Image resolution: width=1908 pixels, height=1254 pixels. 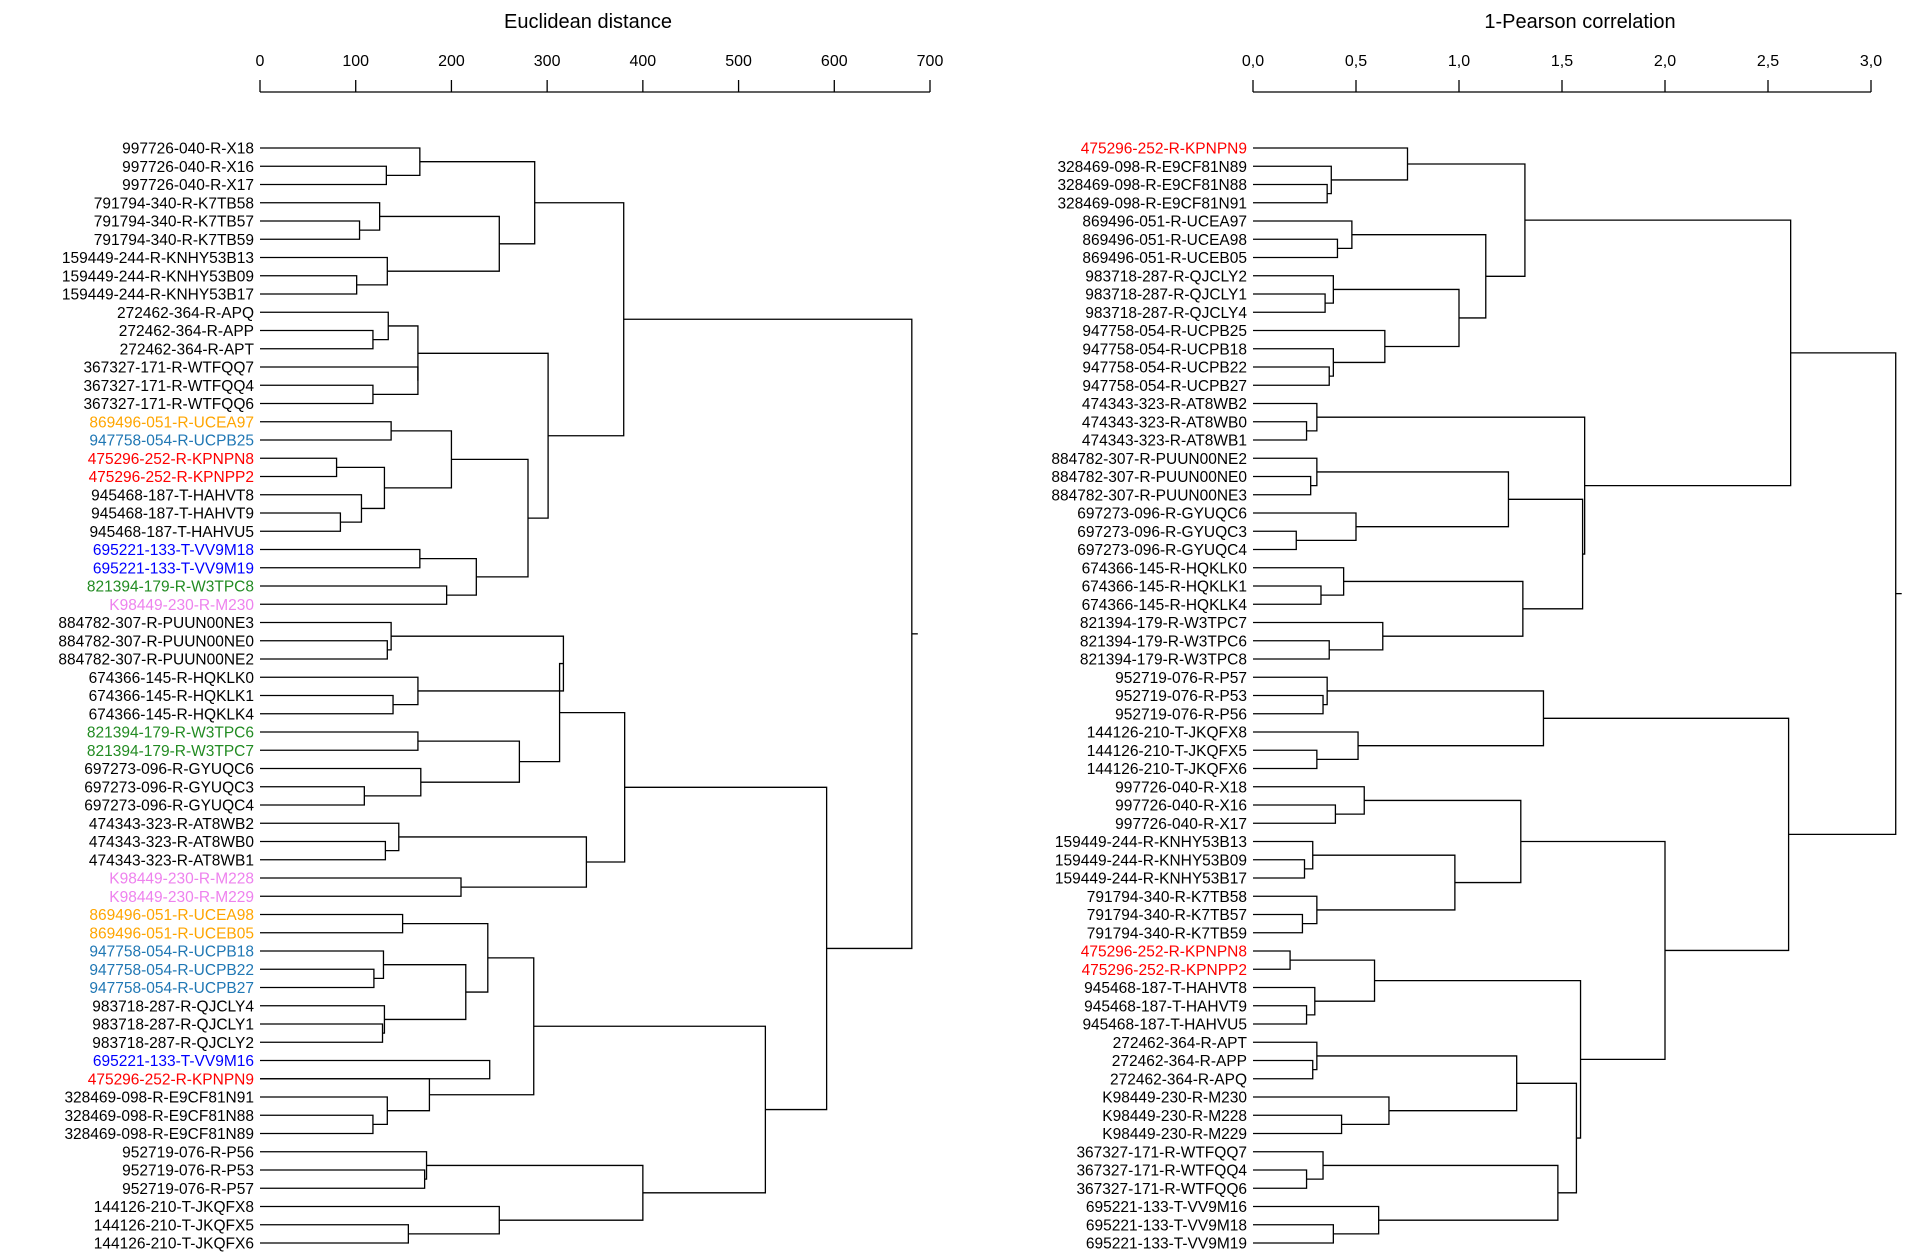 What do you see at coordinates (174, 240) in the screenshot?
I see `leaf-label: 791794-340-R-K7TB59` at bounding box center [174, 240].